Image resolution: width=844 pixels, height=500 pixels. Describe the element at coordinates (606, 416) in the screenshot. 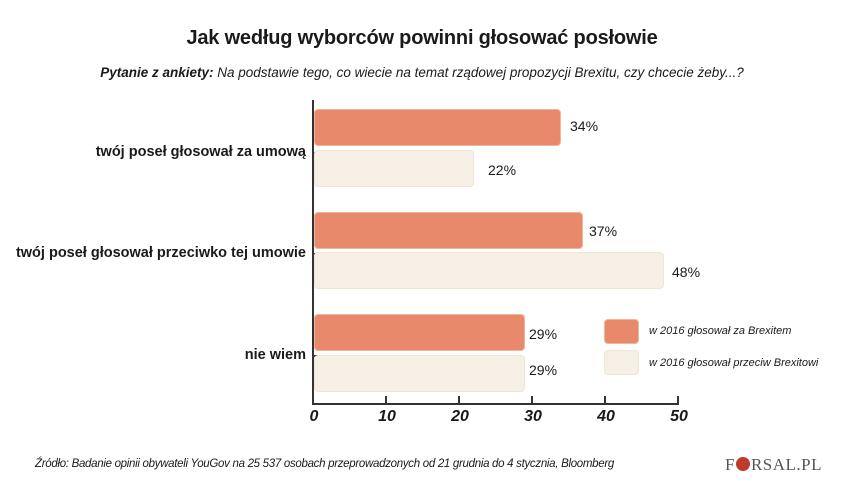

I see `x-tick-label: 40` at that location.